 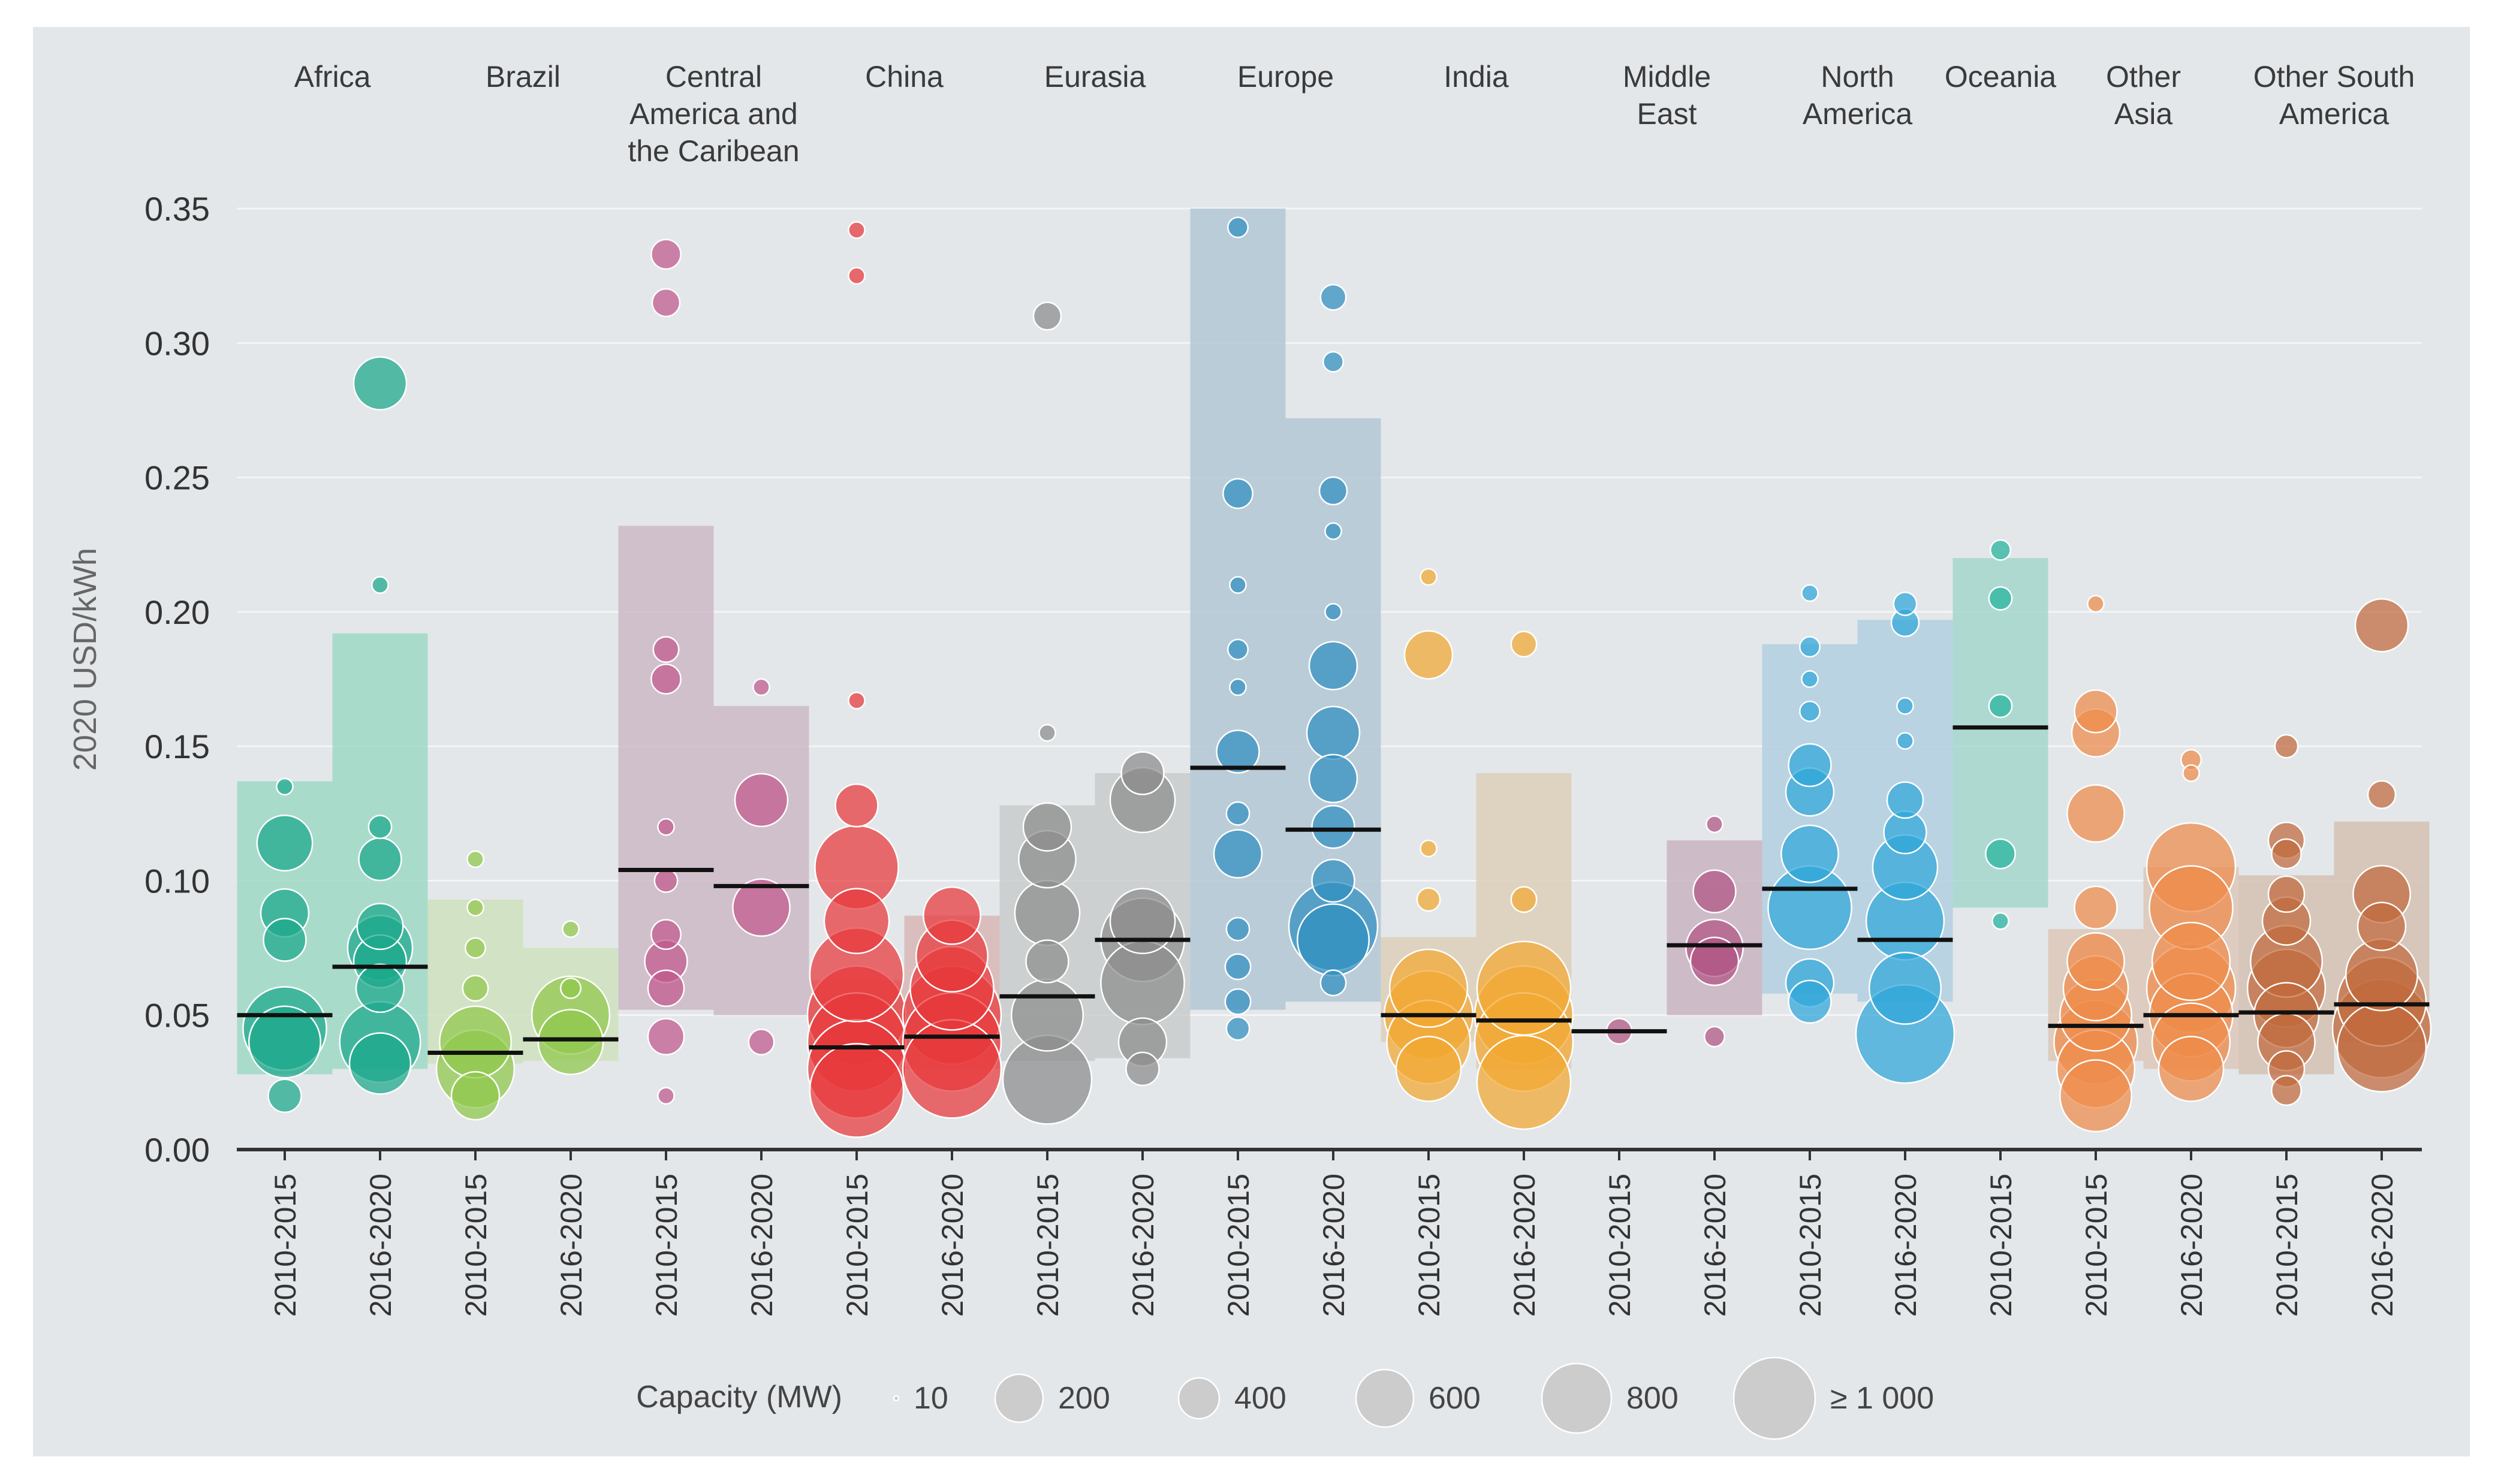 I want to click on range-band, so click(x=761, y=860).